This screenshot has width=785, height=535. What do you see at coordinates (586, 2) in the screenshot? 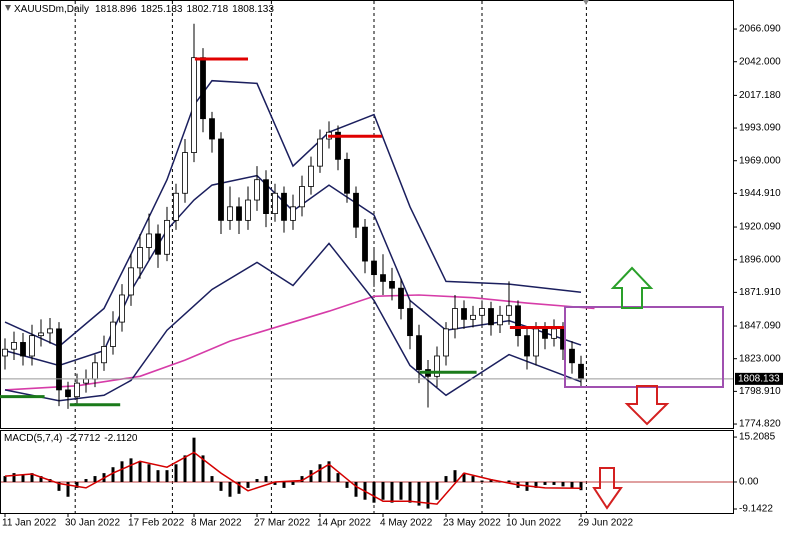
I see `period-marker` at bounding box center [586, 2].